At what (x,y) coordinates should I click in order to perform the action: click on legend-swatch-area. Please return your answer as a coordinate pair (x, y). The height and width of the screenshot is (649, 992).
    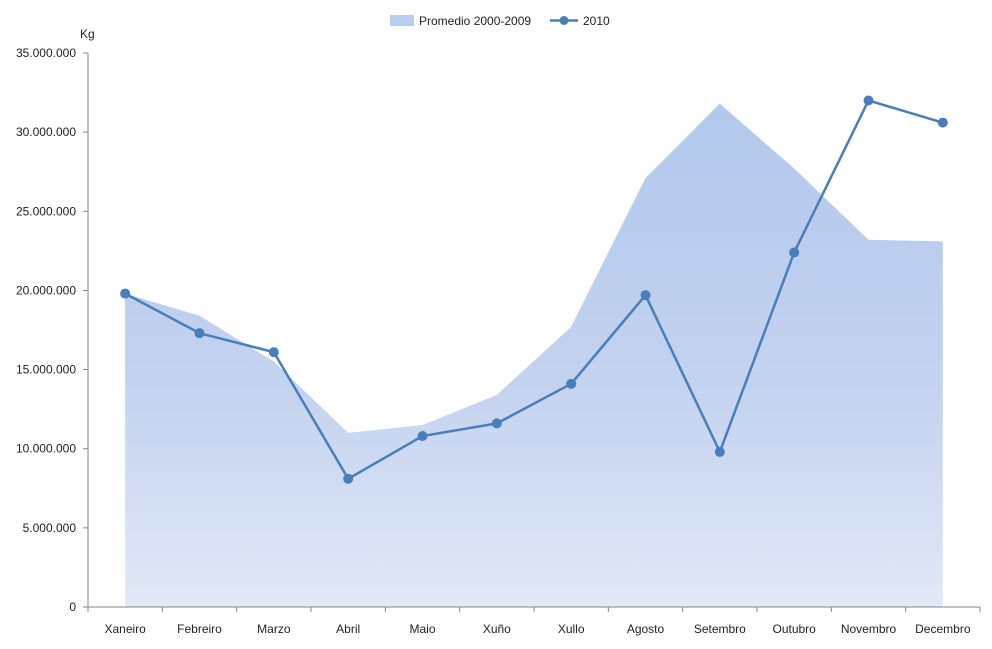
    Looking at the image, I should click on (402, 20).